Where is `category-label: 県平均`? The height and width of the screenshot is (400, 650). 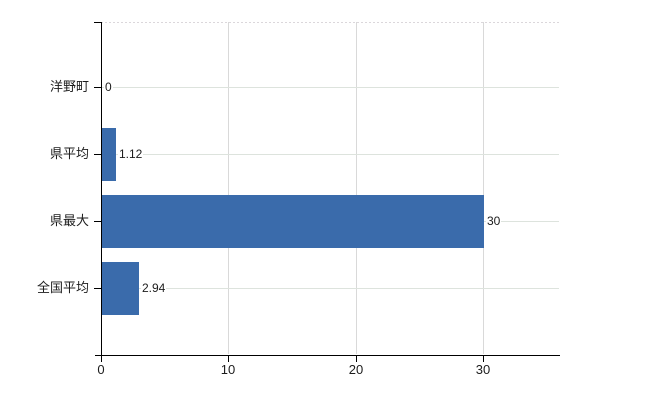
category-label: 県平均 is located at coordinates (69, 153).